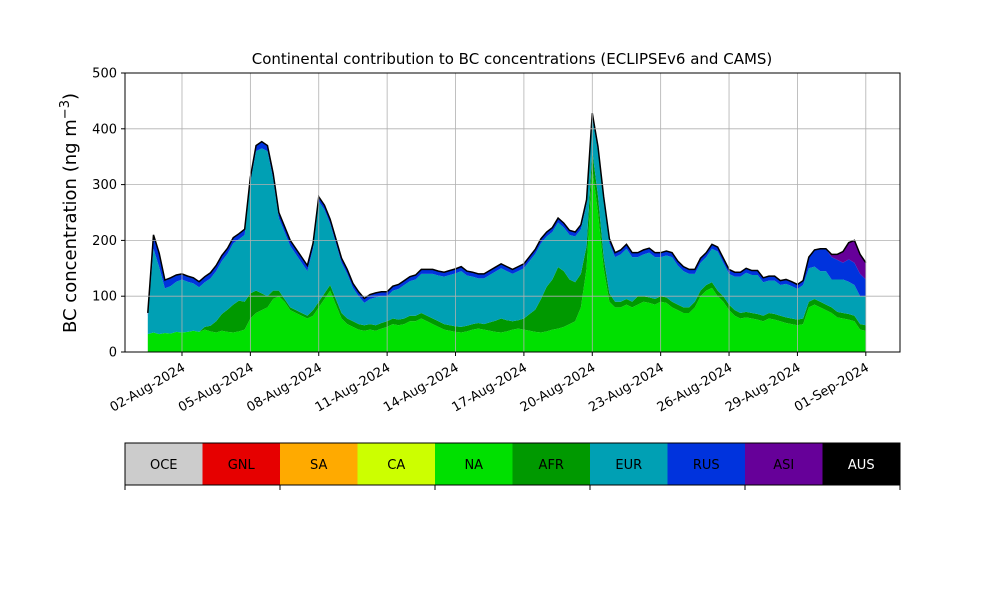 This screenshot has width=1000, height=600. Describe the element at coordinates (104, 297) in the screenshot. I see `y-tick-label: 100` at that location.